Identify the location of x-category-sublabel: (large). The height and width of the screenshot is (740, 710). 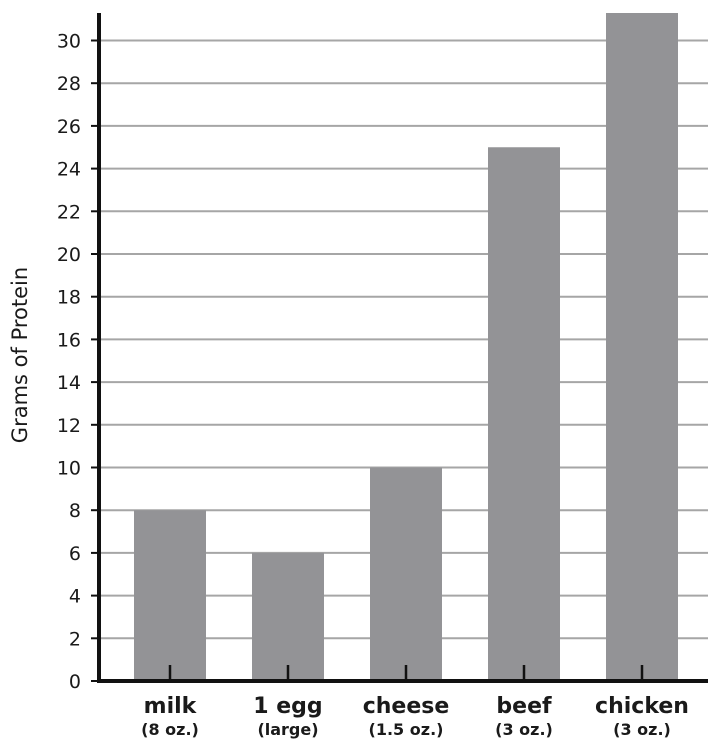
(287, 729).